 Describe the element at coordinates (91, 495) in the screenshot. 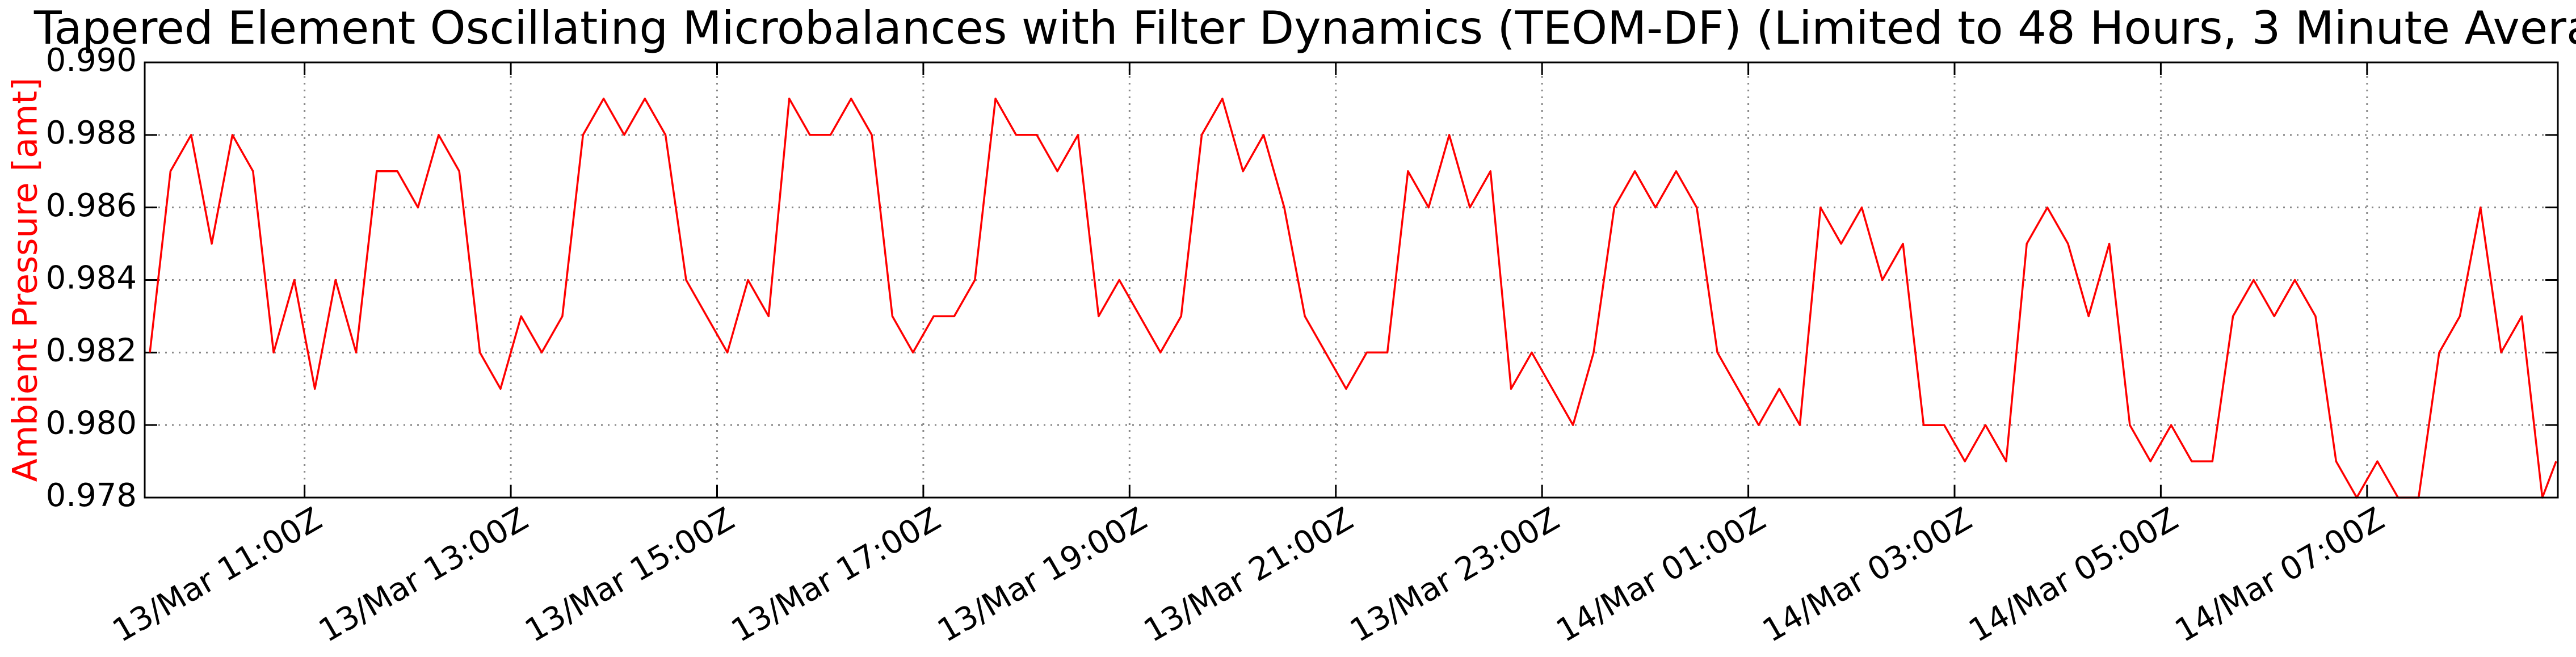

I see `y-tick-label: 0.978` at that location.